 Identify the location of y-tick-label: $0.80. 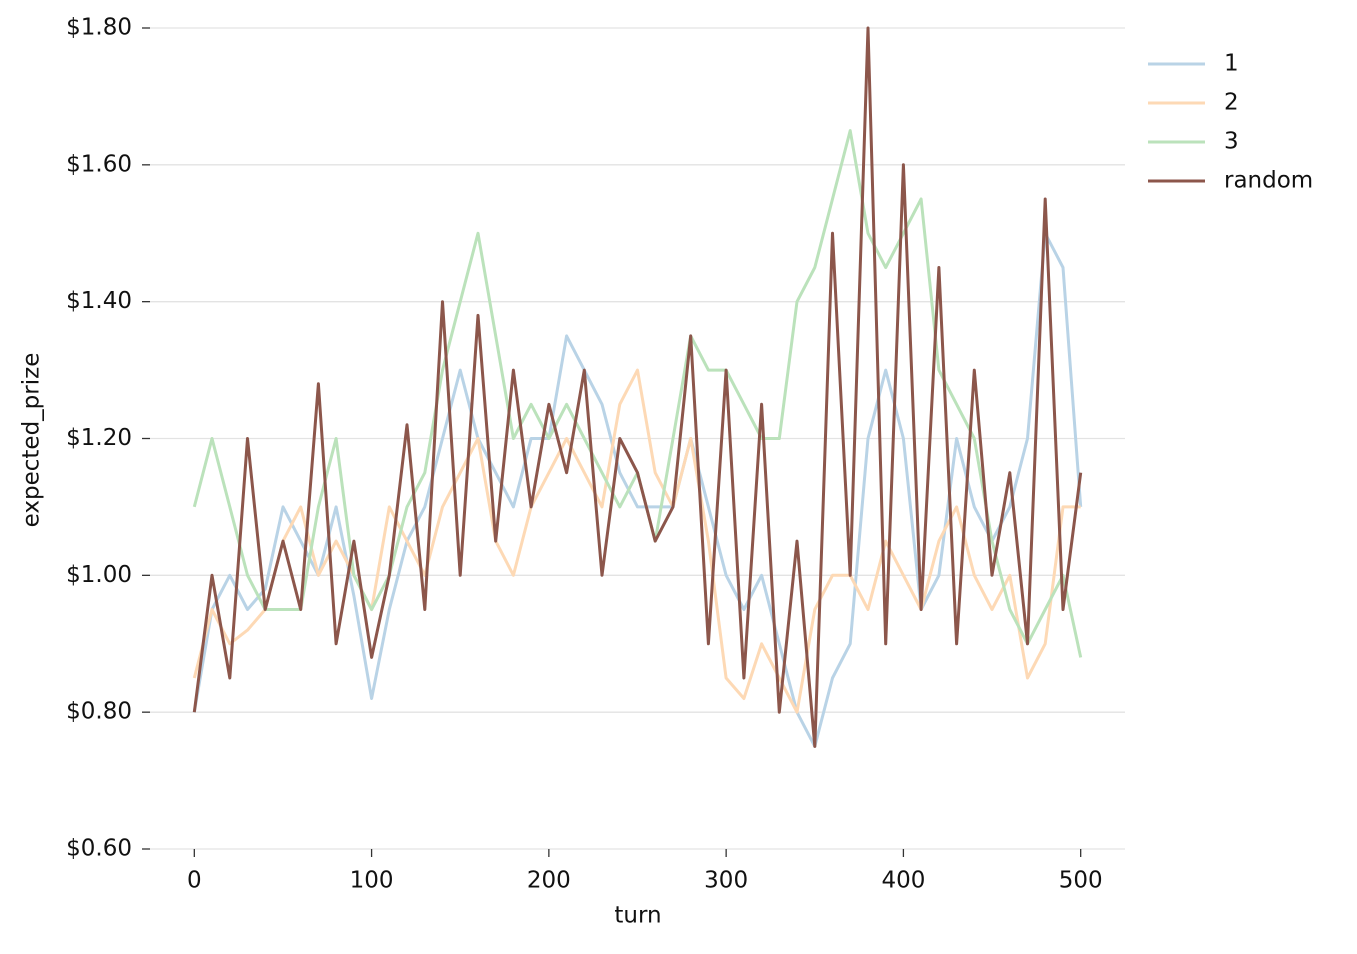
(99, 712).